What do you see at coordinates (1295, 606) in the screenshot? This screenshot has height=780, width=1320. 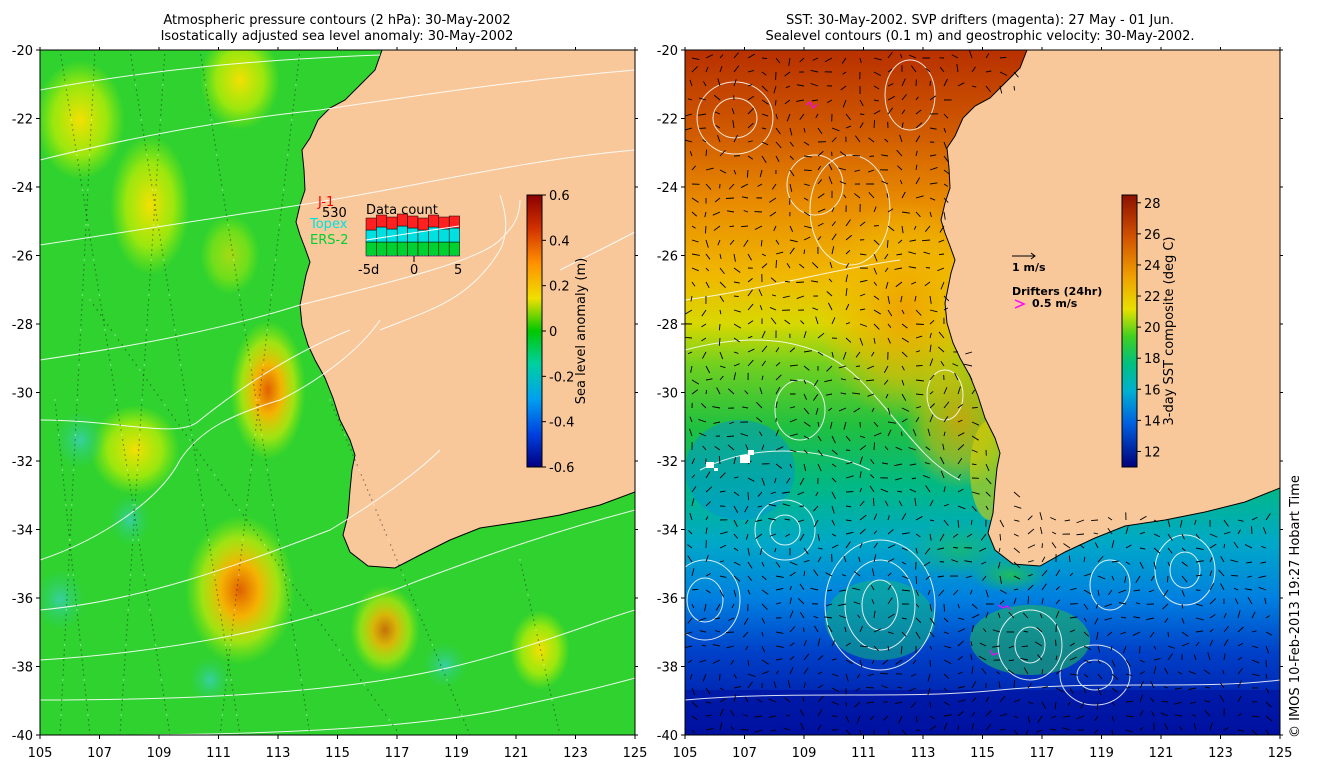 I see `imos-credit: © IMOS 10-Feb-2013 19:27 Hobart Time` at bounding box center [1295, 606].